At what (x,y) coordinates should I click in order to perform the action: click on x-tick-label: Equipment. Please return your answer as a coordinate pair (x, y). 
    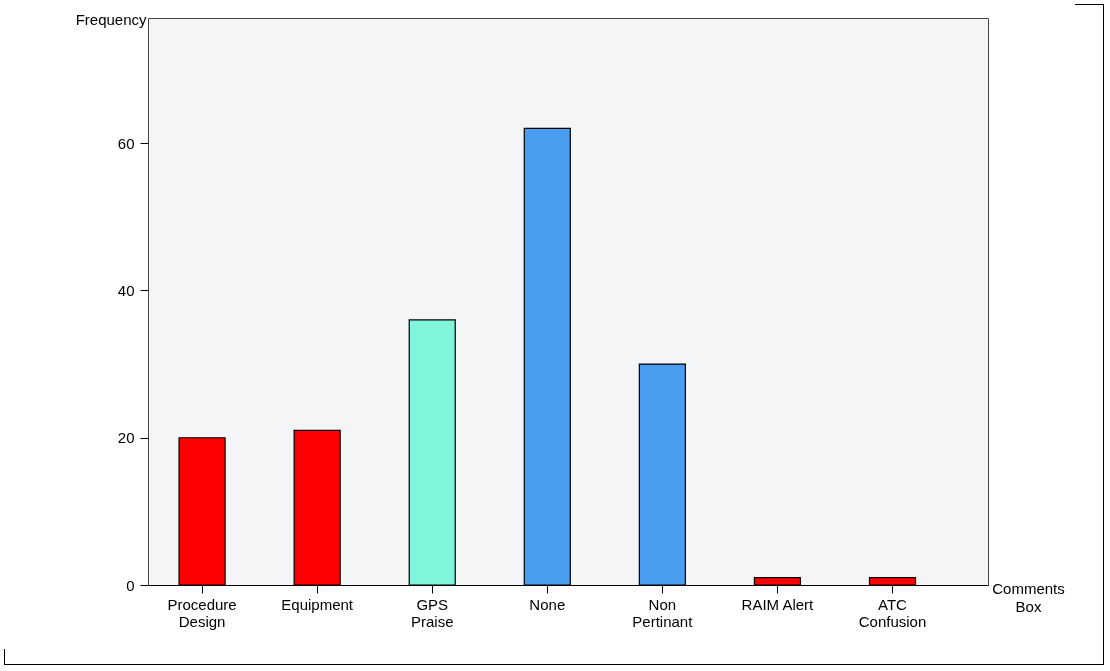
    Looking at the image, I should click on (317, 604).